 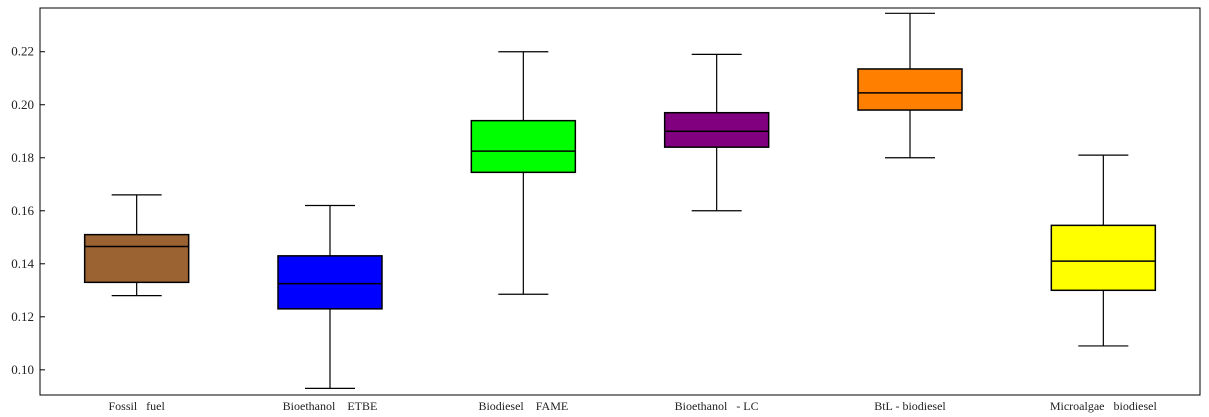 I want to click on y-tick-label: 0.18, so click(x=22, y=157).